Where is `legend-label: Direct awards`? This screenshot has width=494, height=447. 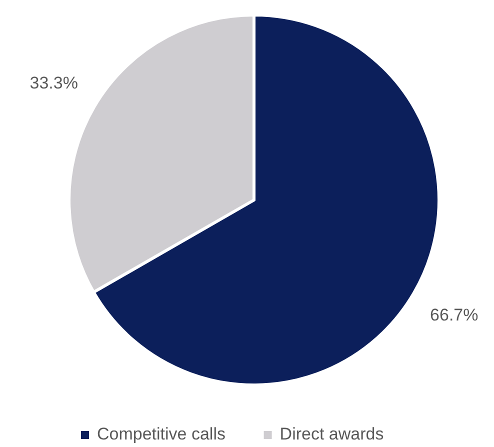 legend-label: Direct awards is located at coordinates (332, 434).